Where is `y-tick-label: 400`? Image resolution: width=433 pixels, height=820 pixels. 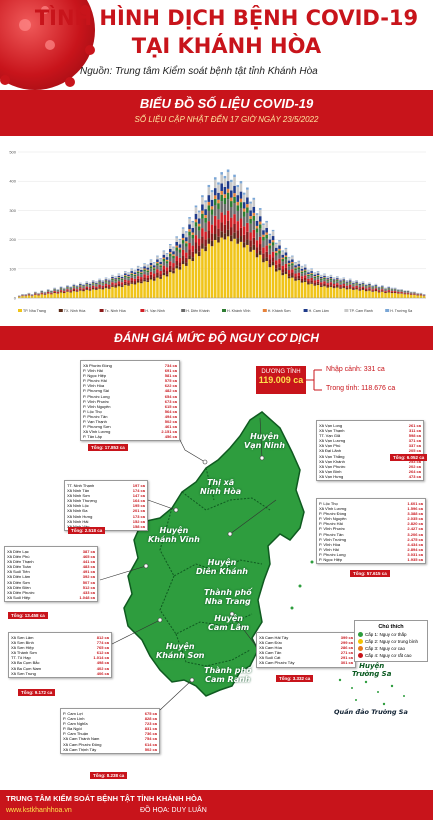
y-tick-label: 400 is located at coordinates (12, 181).